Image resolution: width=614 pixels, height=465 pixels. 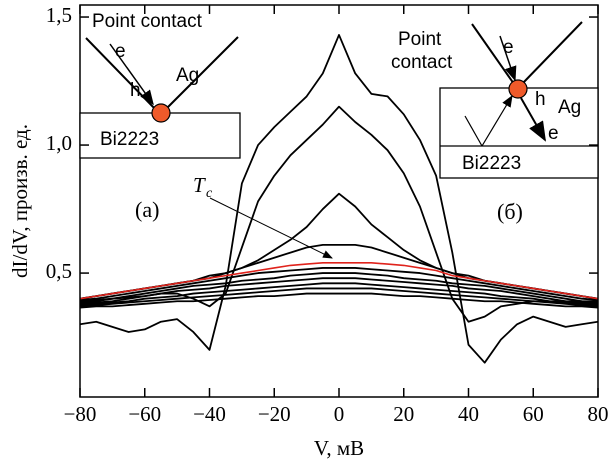 What do you see at coordinates (271, 228) in the screenshot?
I see `tc-arrow` at bounding box center [271, 228].